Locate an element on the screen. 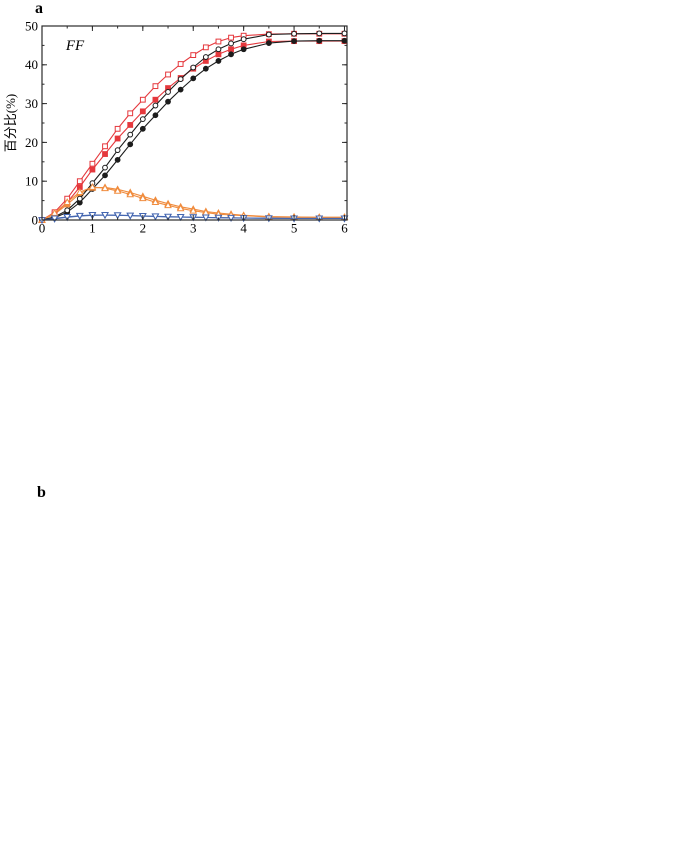 This screenshot has height=865, width=700. y-tick-label: 30 is located at coordinates (31, 103).